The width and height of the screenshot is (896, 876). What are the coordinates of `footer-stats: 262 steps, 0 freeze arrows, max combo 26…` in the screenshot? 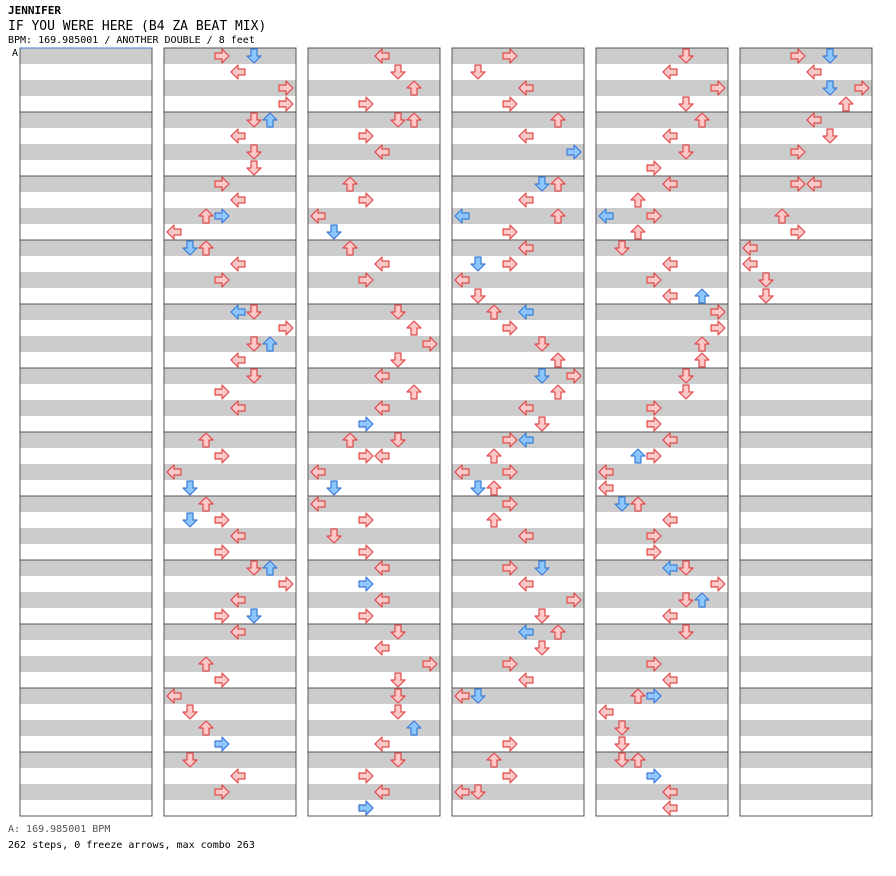 It's located at (131, 845).